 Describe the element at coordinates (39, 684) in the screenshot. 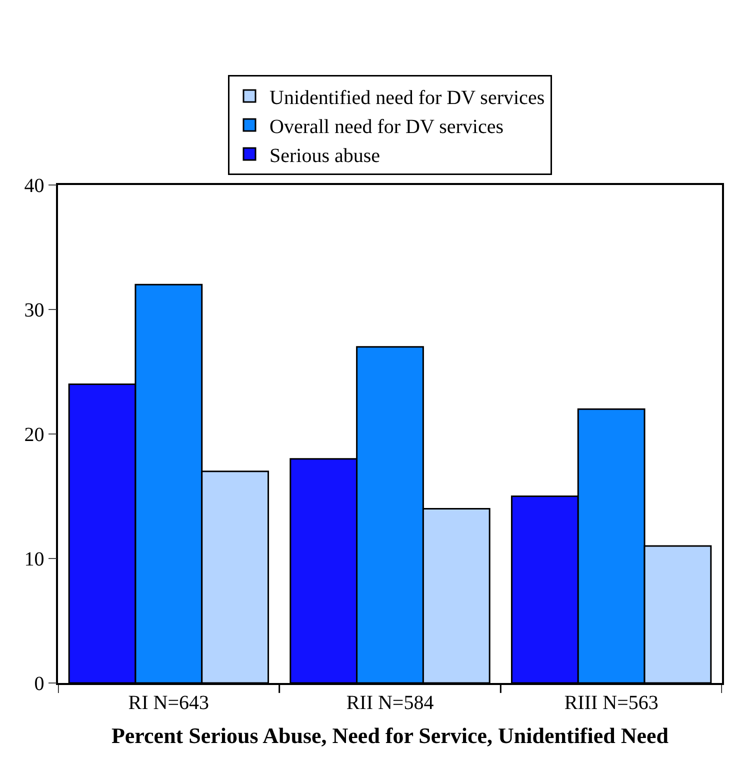

I see `y-tick-label: 0` at that location.